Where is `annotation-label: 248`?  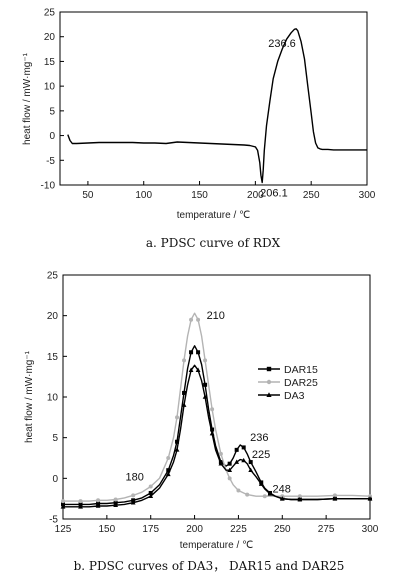
annotation-label: 248 is located at coordinates (281, 490).